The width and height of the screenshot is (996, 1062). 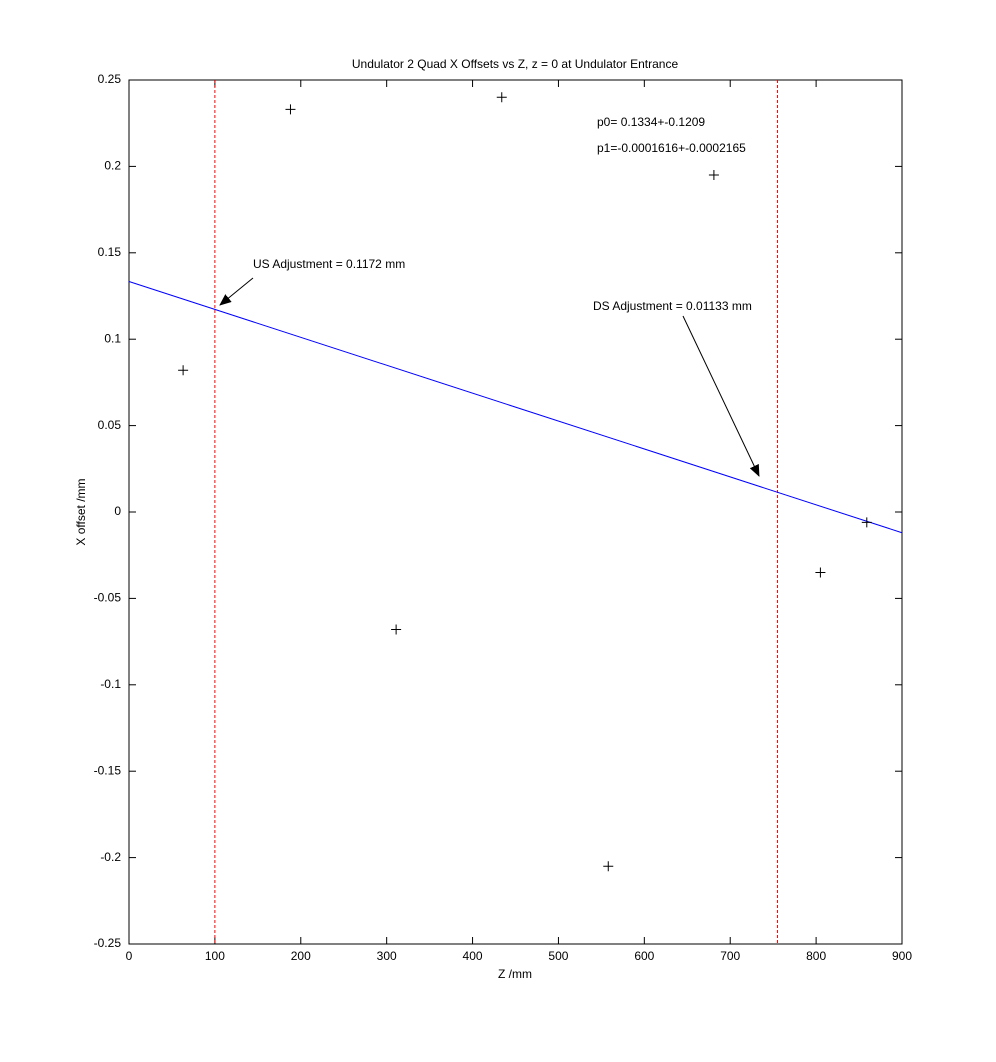 What do you see at coordinates (110, 252) in the screenshot?
I see `y-tick-label: 0.15` at bounding box center [110, 252].